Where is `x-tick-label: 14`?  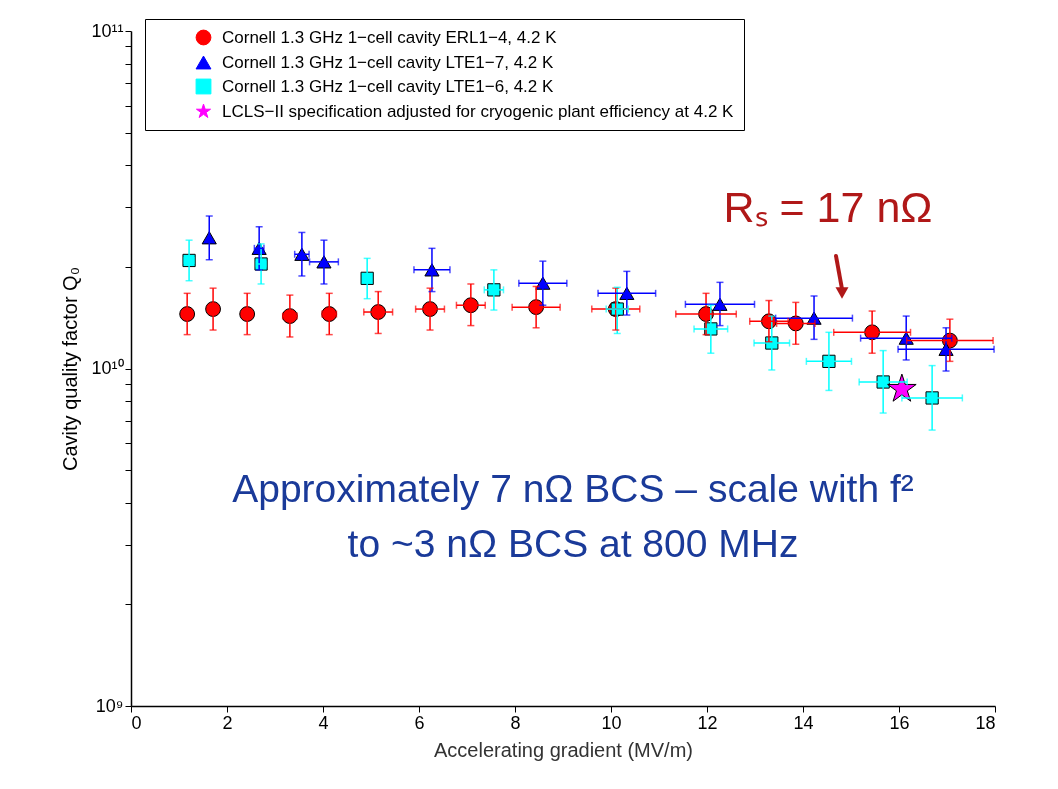 x-tick-label: 14 is located at coordinates (803, 722).